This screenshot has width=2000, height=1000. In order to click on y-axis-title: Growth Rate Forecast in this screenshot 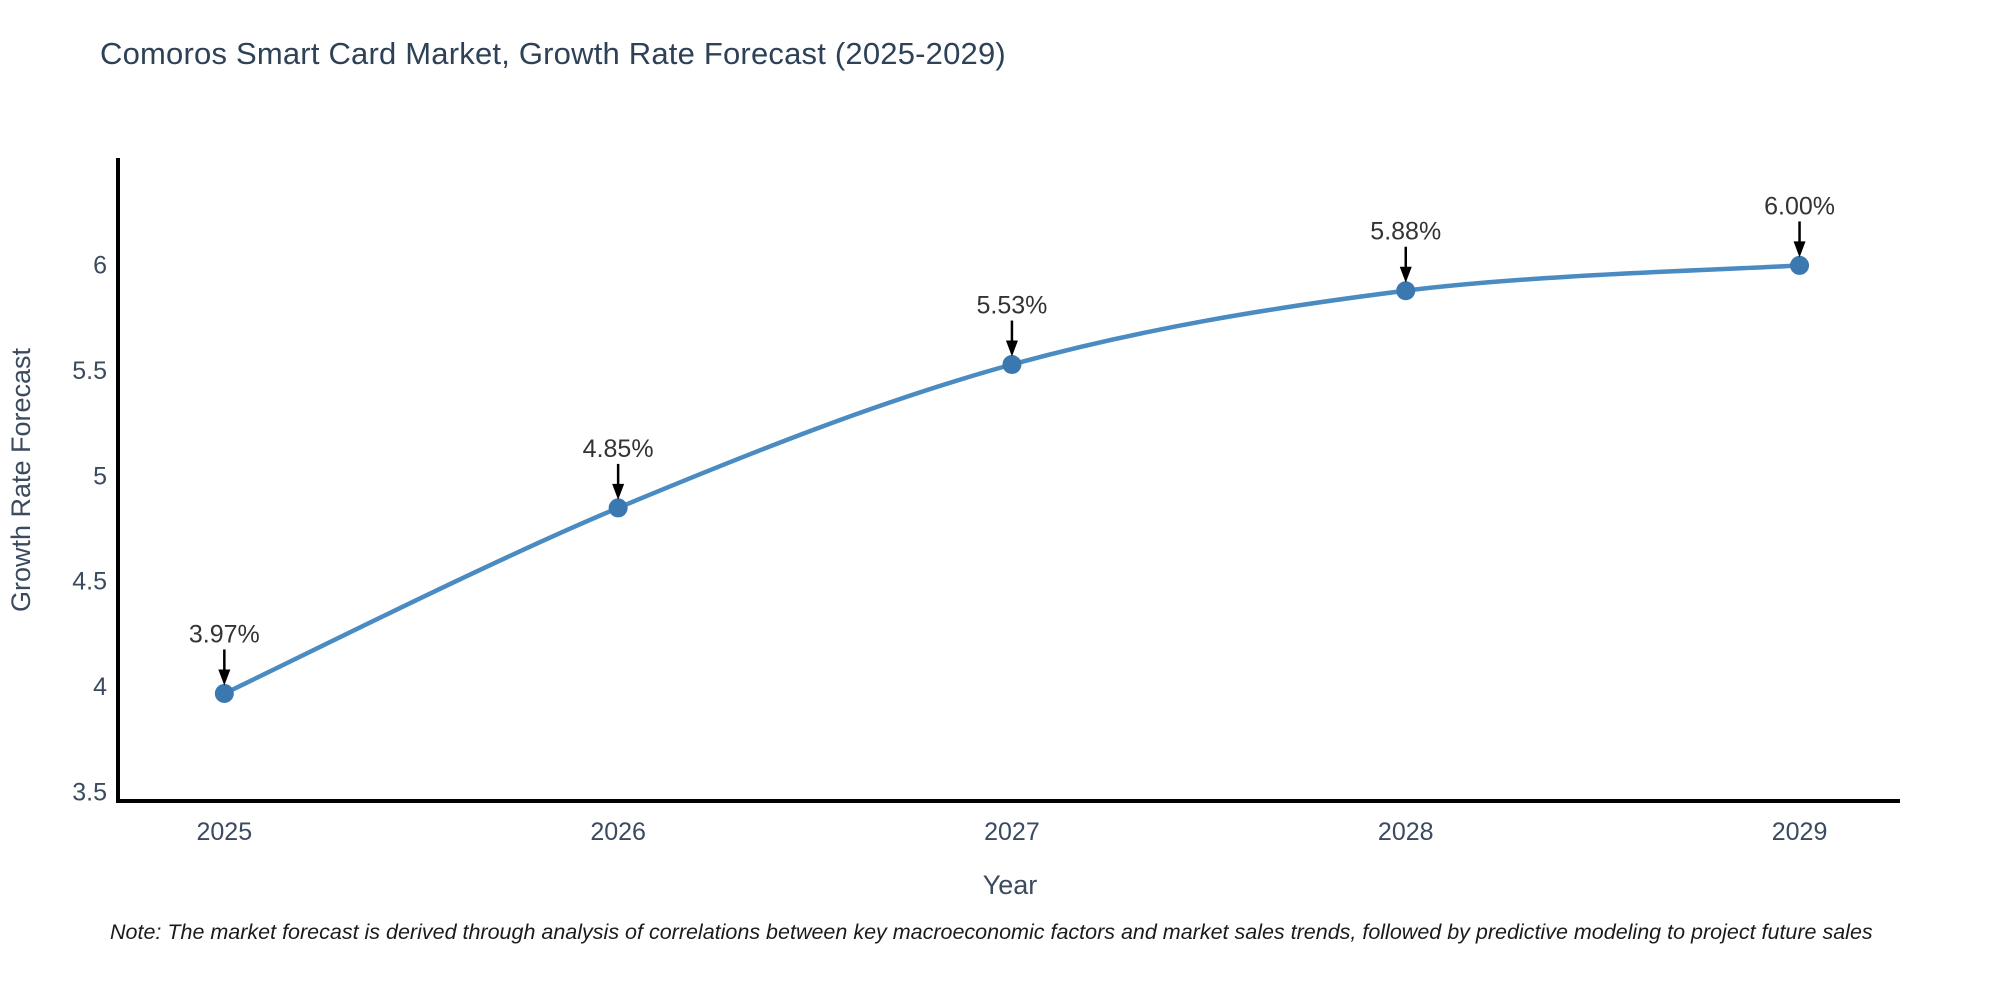, I will do `click(21, 479)`.